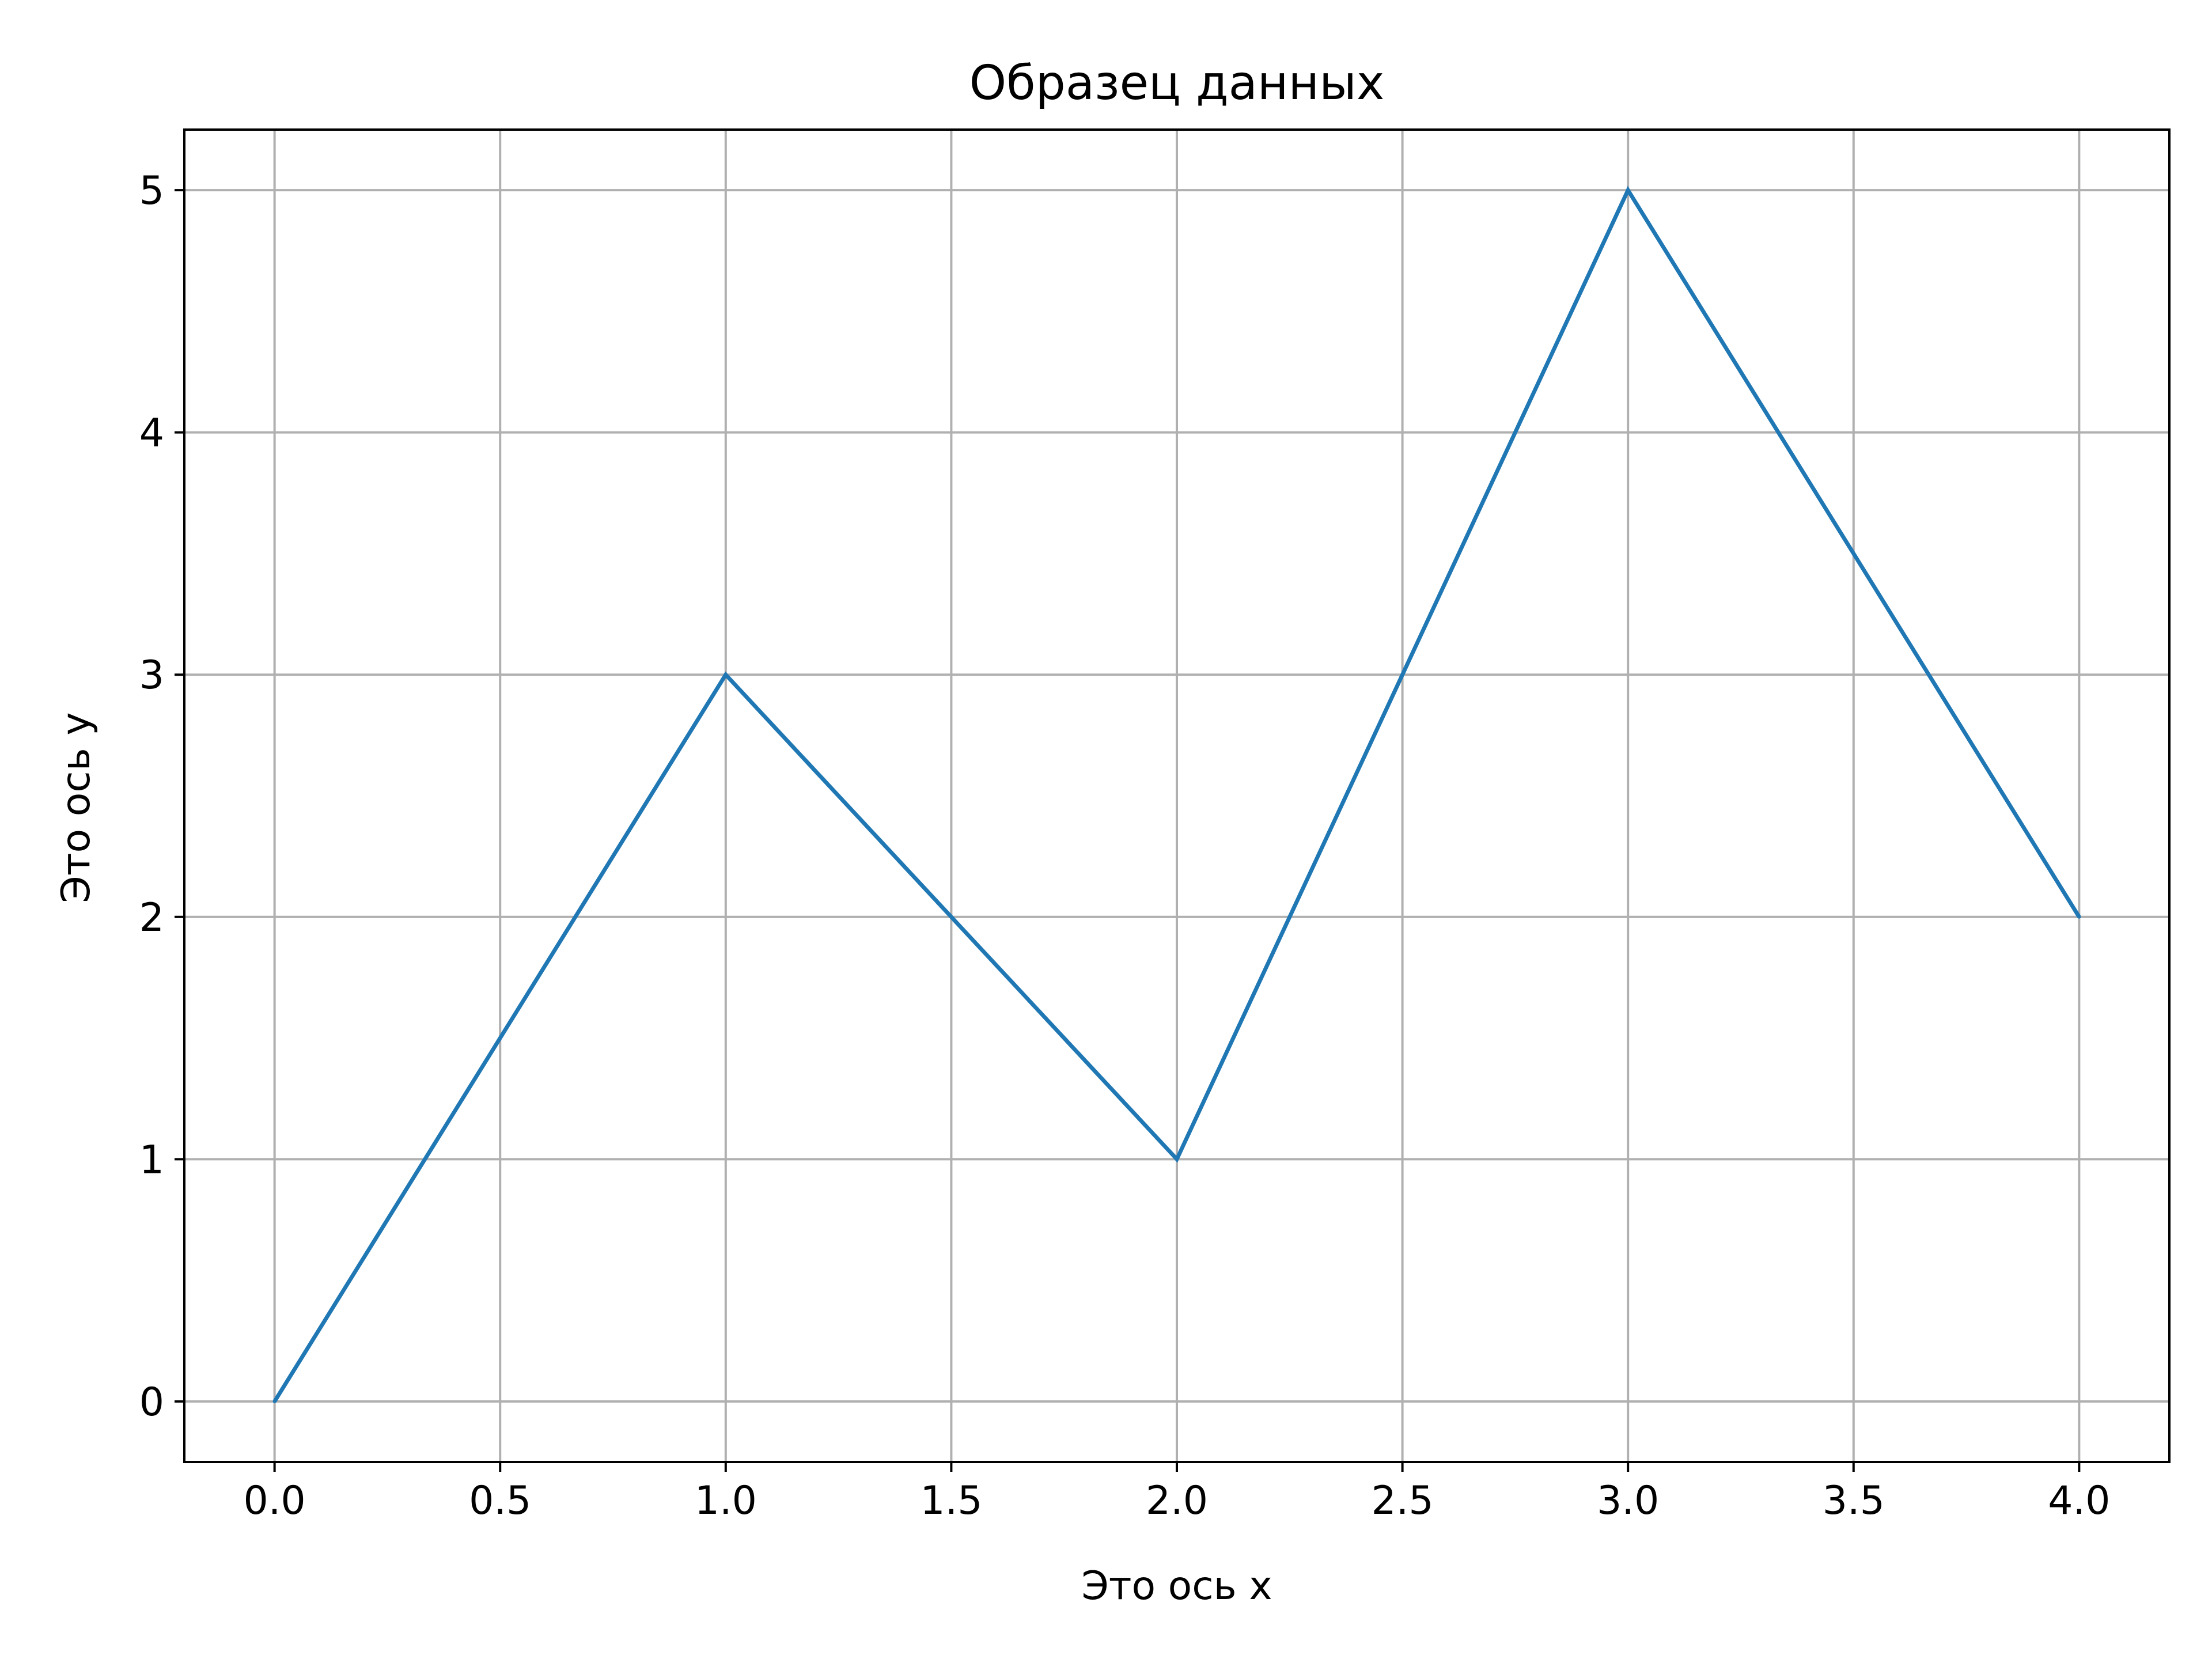  Describe the element at coordinates (151, 191) in the screenshot. I see `y-tick-label: 5` at that location.